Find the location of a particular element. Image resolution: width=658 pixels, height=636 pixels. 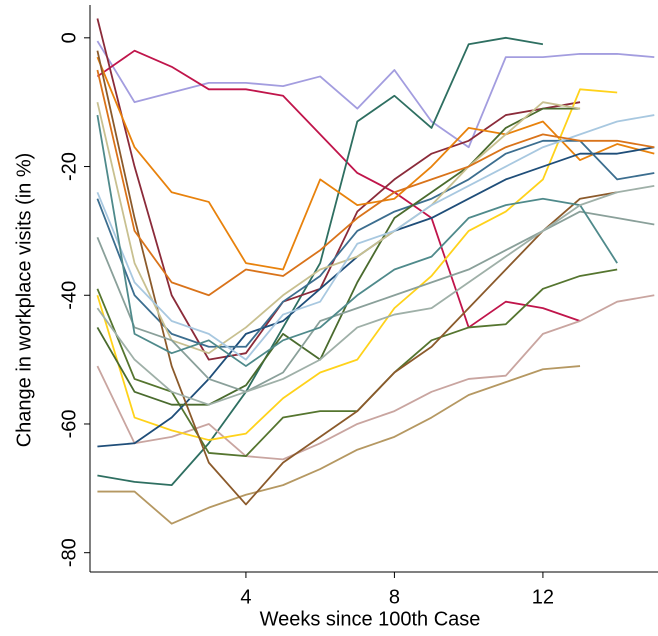

y-tick-label: -40 is located at coordinates (69, 295).